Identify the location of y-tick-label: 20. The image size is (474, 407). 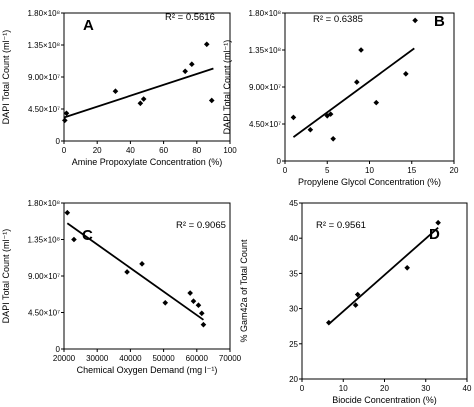
(293, 379).